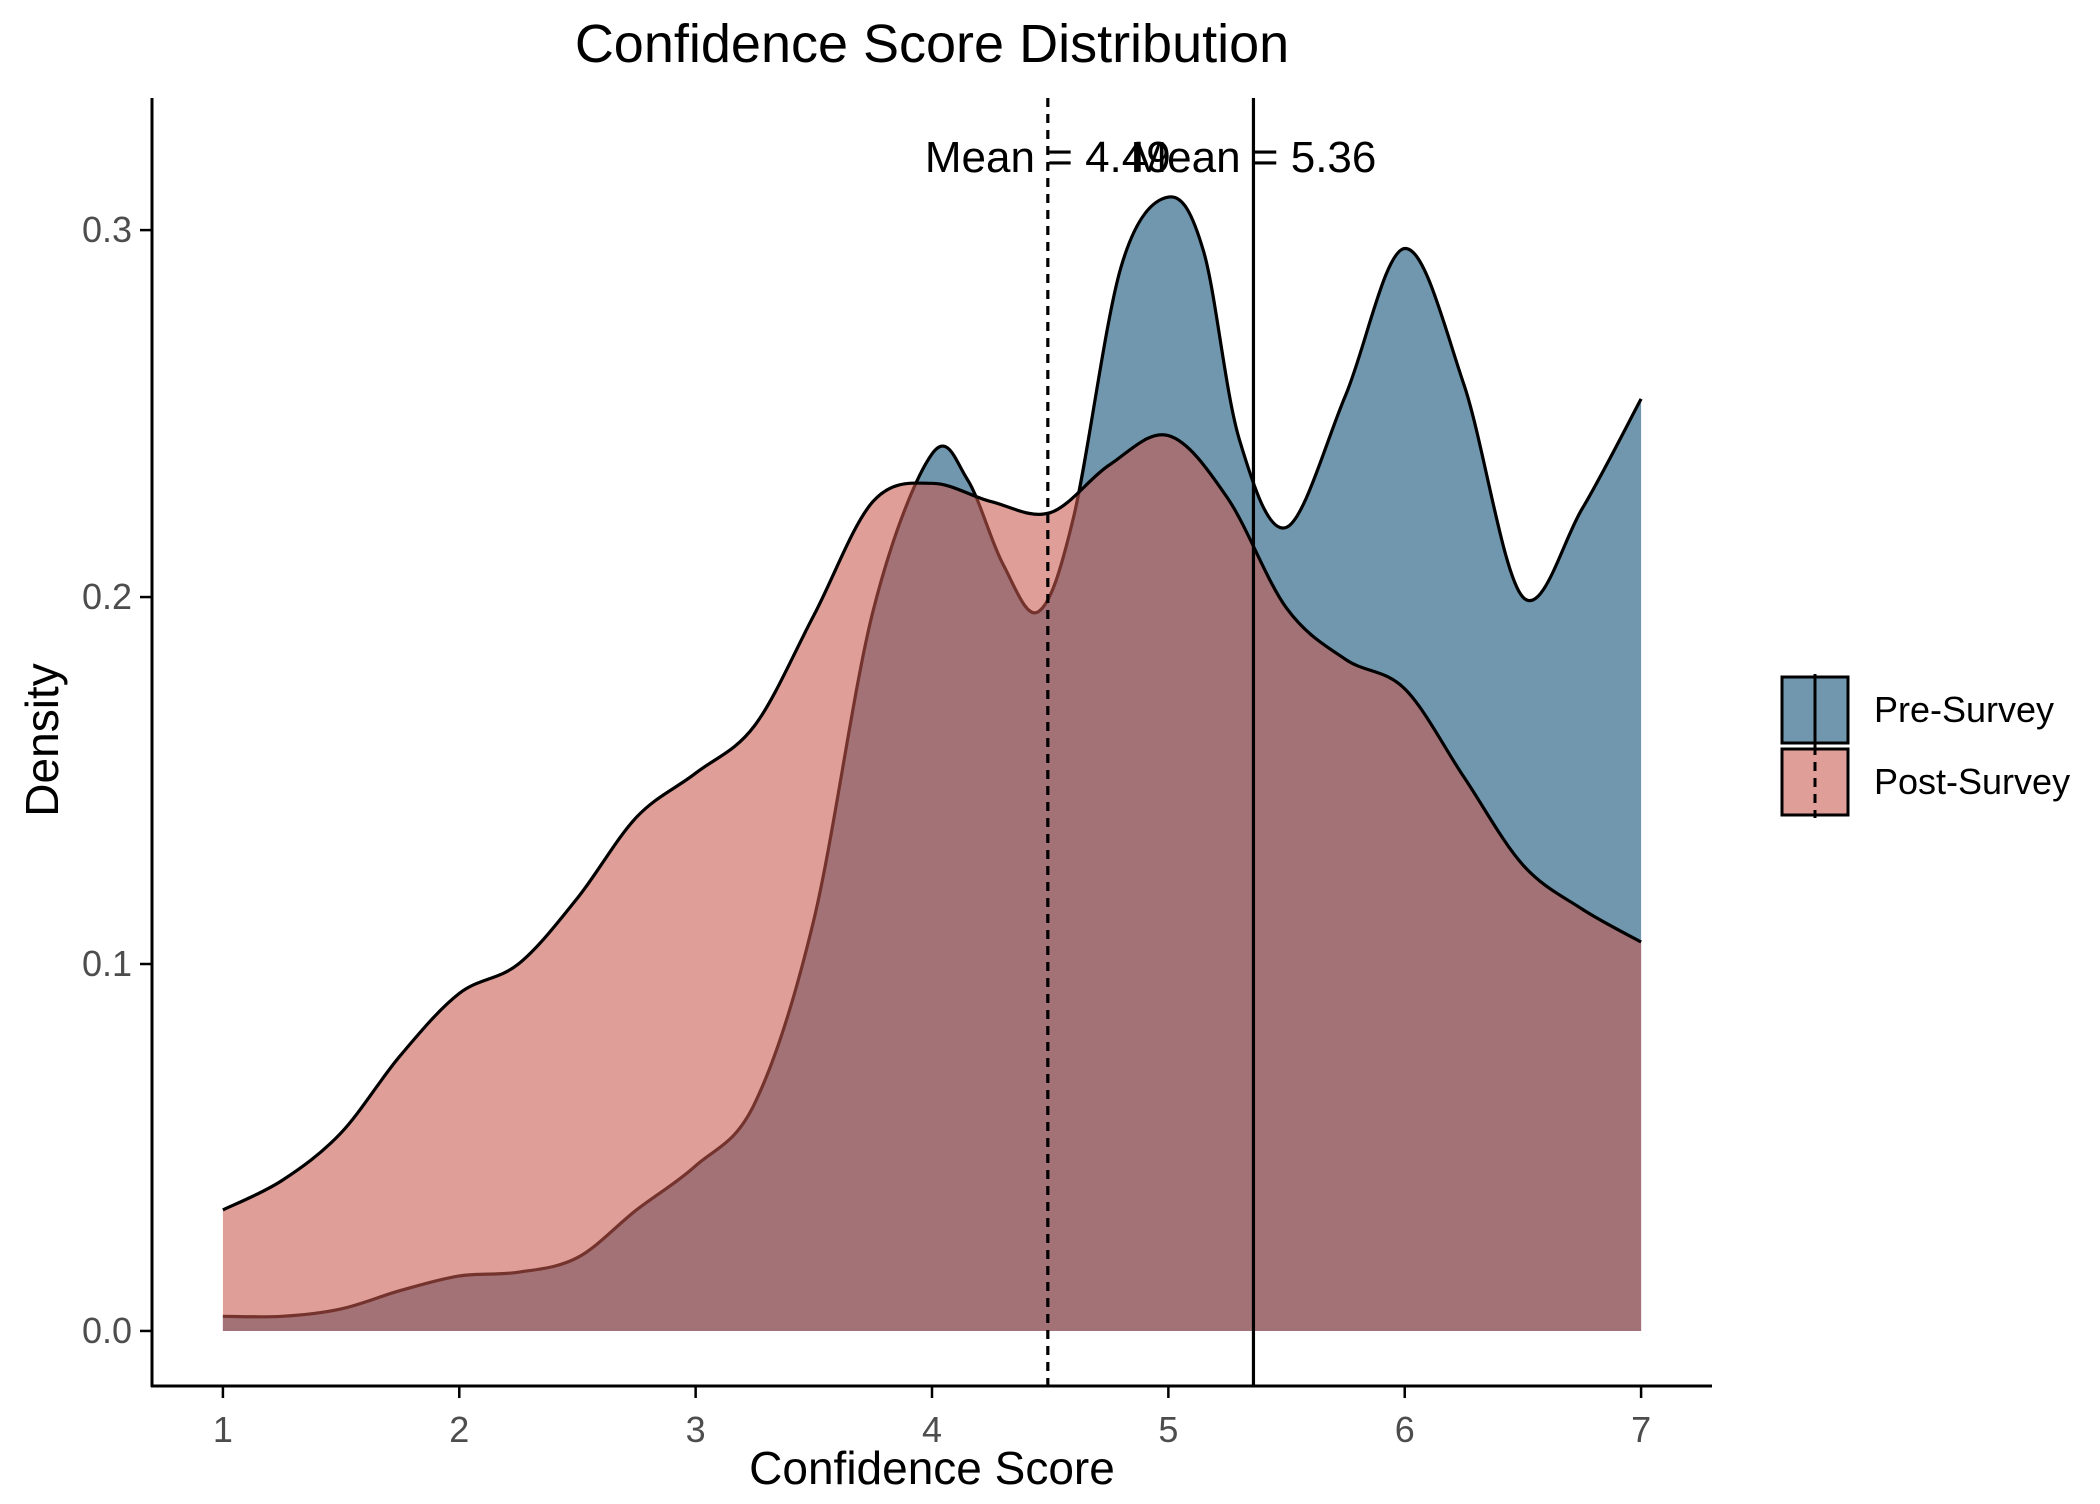  I want to click on legend: Pre-Survey Post-Survey, so click(1925, 746).